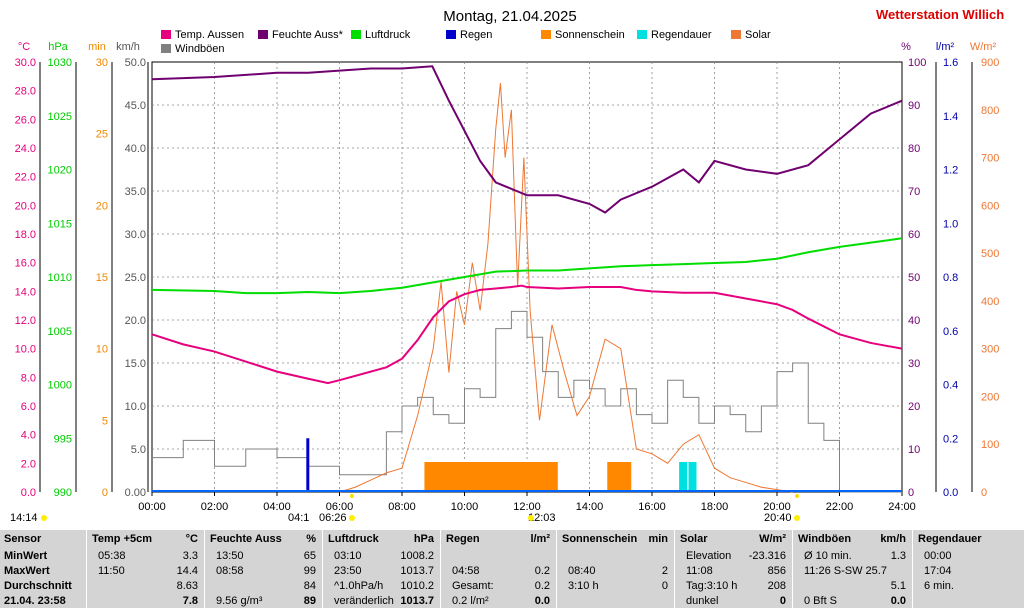  What do you see at coordinates (128, 47) in the screenshot?
I see `axis-unit-wind: km/h` at bounding box center [128, 47].